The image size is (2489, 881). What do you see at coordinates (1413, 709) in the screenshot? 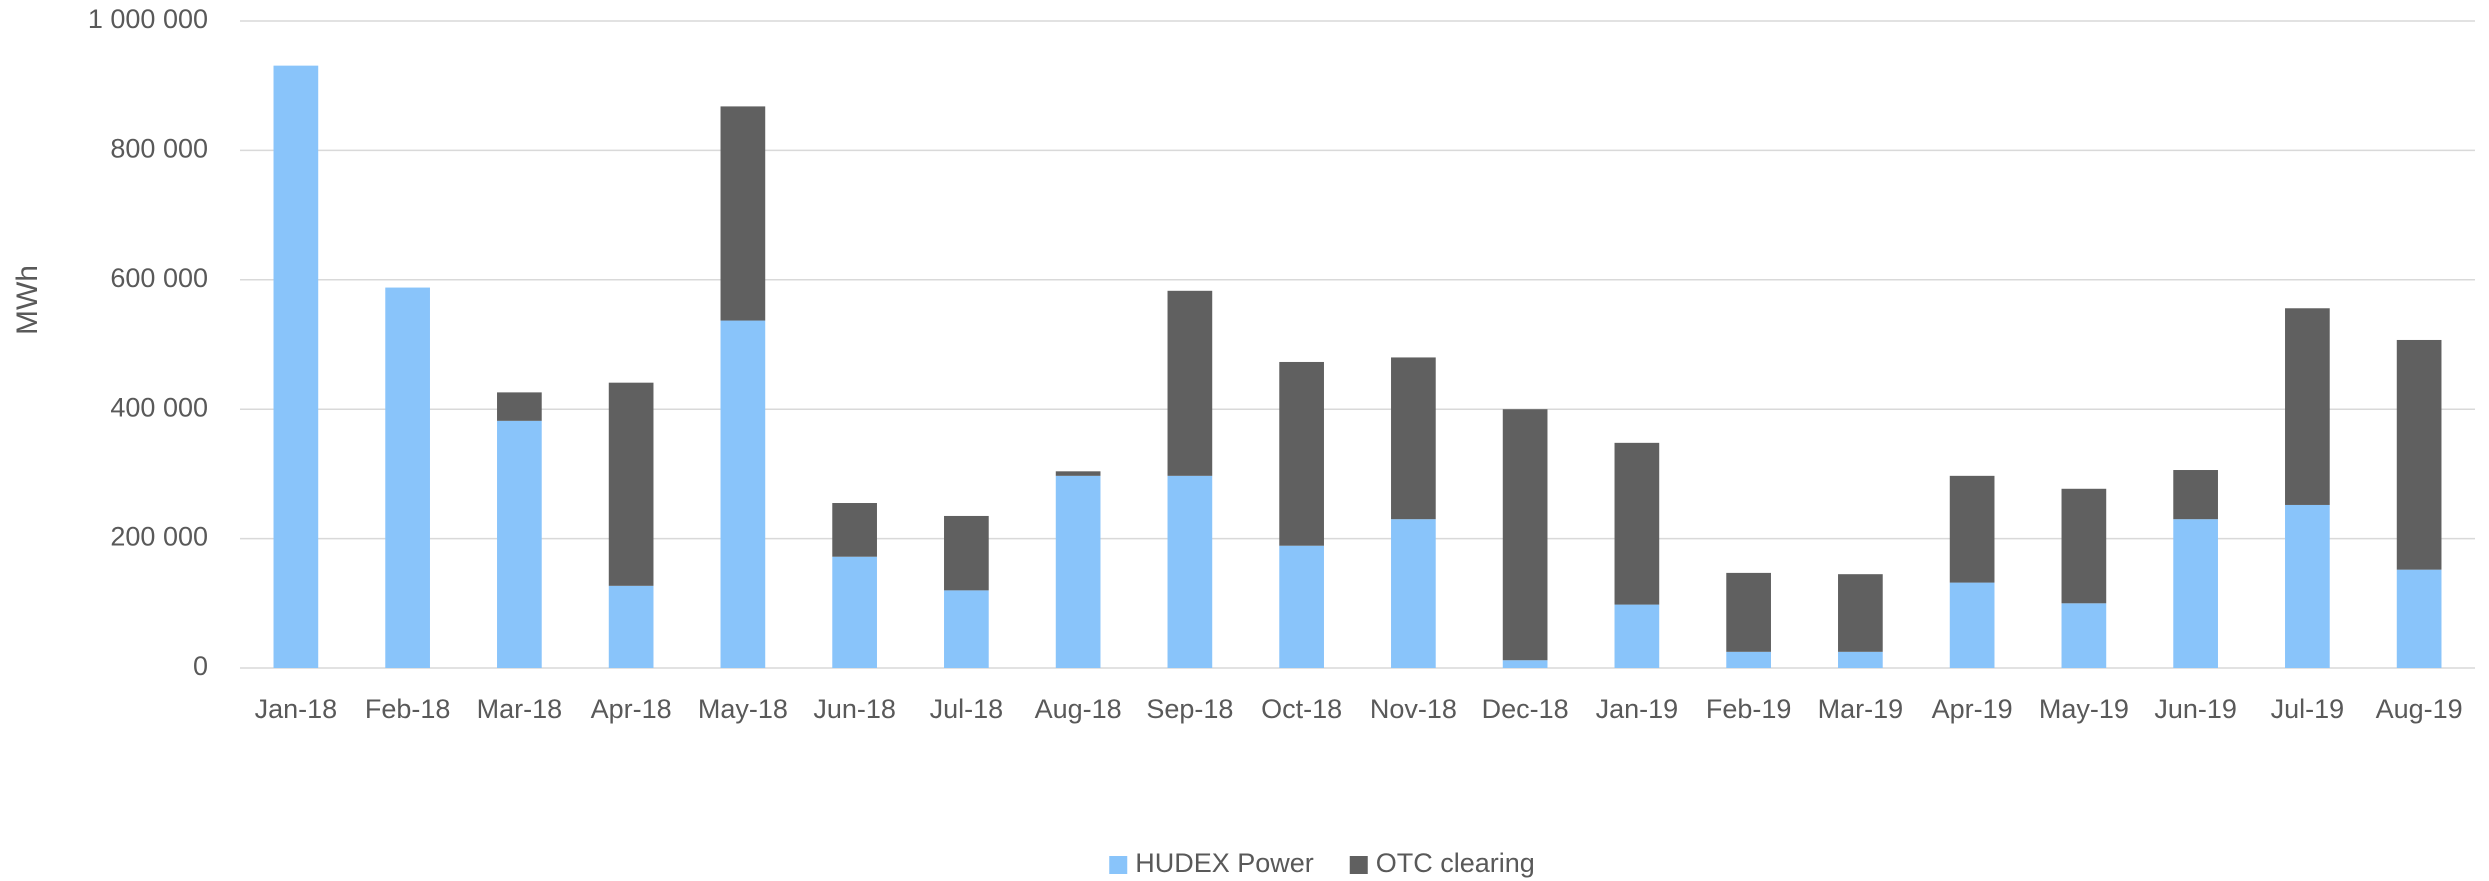
I see `x-tick-label: Nov-18` at bounding box center [1413, 709].